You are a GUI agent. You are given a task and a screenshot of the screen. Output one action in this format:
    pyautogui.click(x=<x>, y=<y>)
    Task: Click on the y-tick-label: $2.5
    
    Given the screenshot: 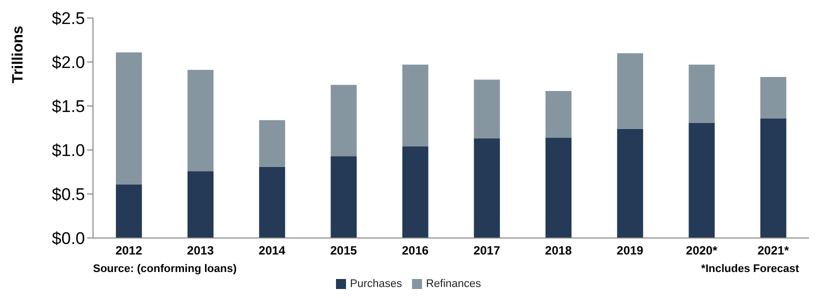 What is the action you would take?
    pyautogui.click(x=68, y=18)
    